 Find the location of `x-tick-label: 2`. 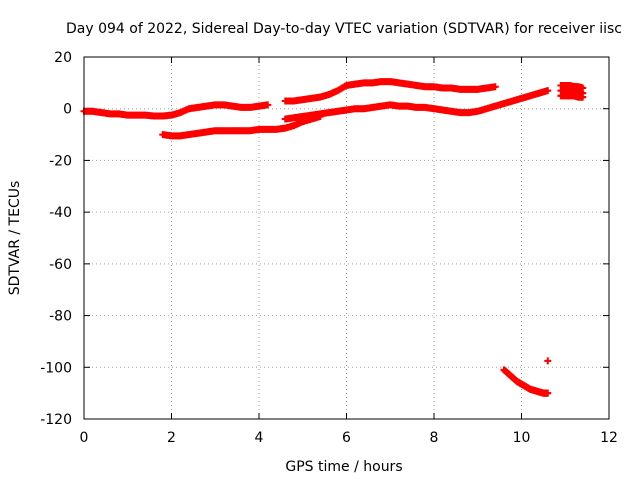

x-tick-label: 2 is located at coordinates (171, 438).